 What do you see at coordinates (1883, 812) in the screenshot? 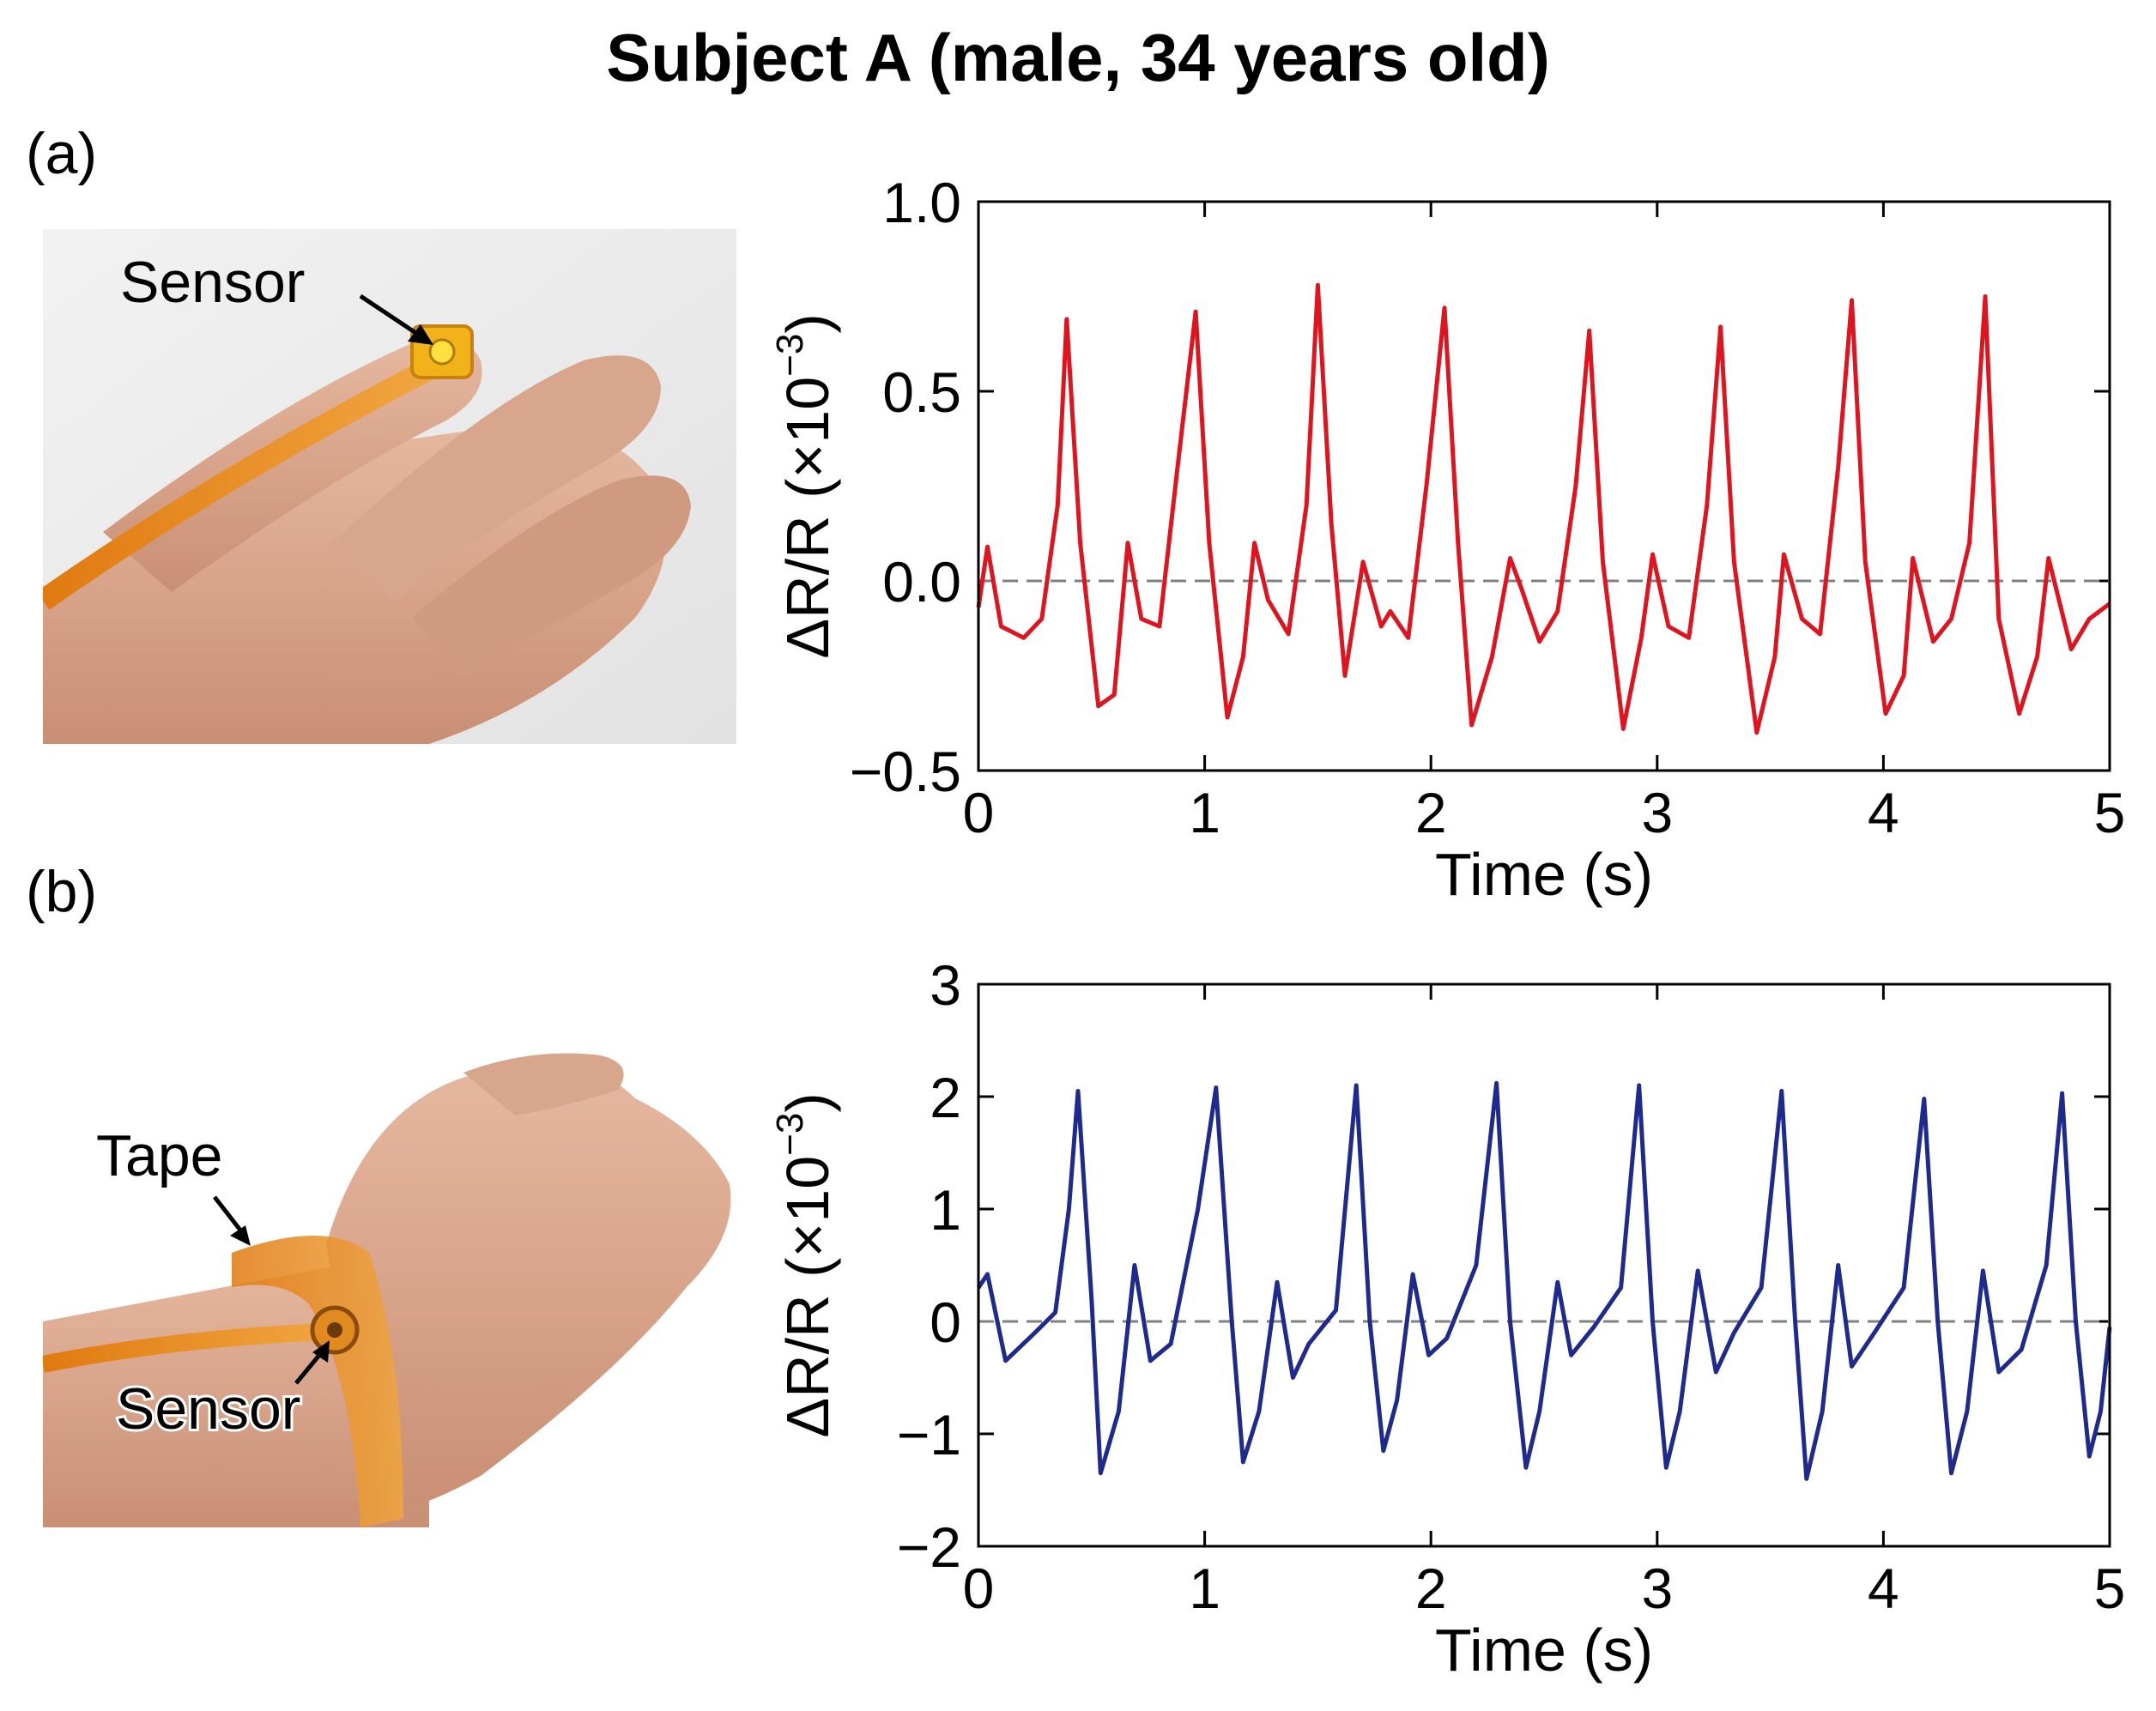
I see `chart-a-xtick-label: 4` at bounding box center [1883, 812].